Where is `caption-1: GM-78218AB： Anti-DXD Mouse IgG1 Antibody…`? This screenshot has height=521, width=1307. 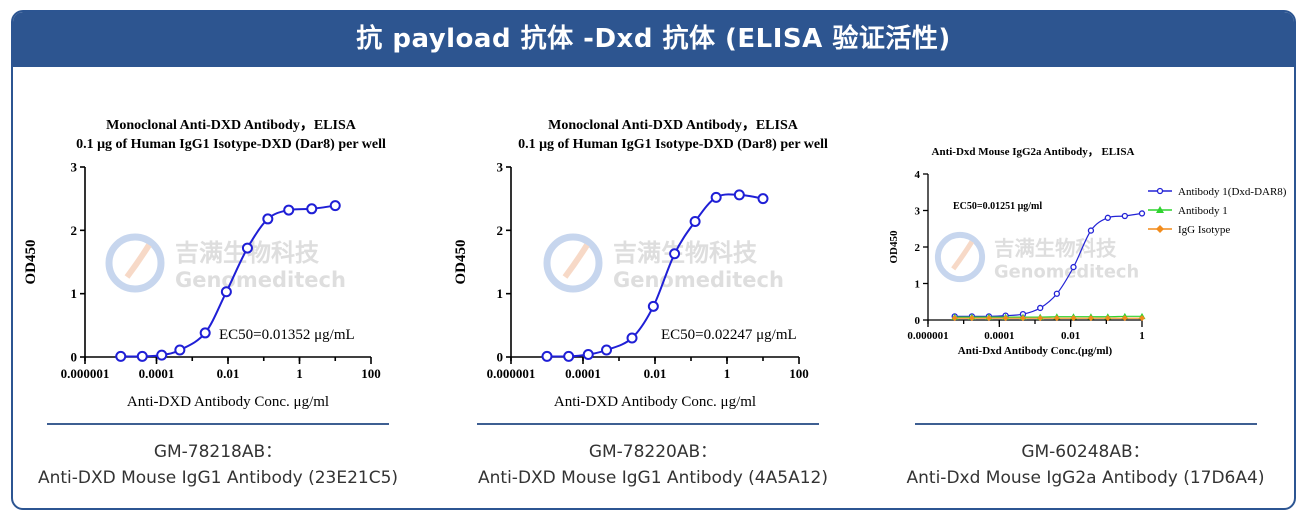
caption-1: GM-78218AB： Anti-DXD Mouse IgG1 Antibody… is located at coordinates (218, 465).